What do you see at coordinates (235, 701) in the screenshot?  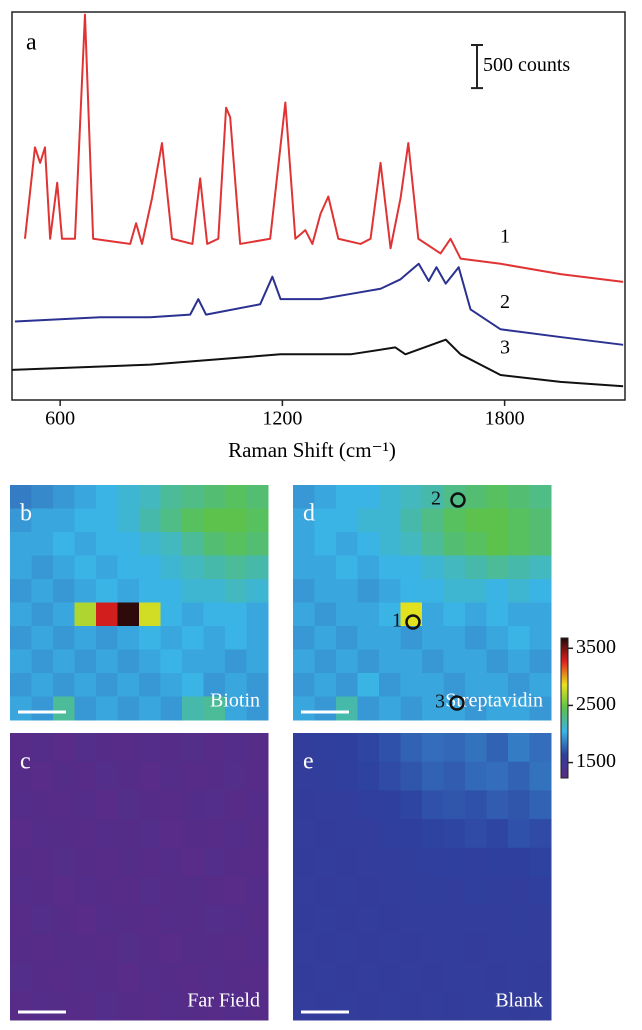 I see `panel-name: Biotin` at bounding box center [235, 701].